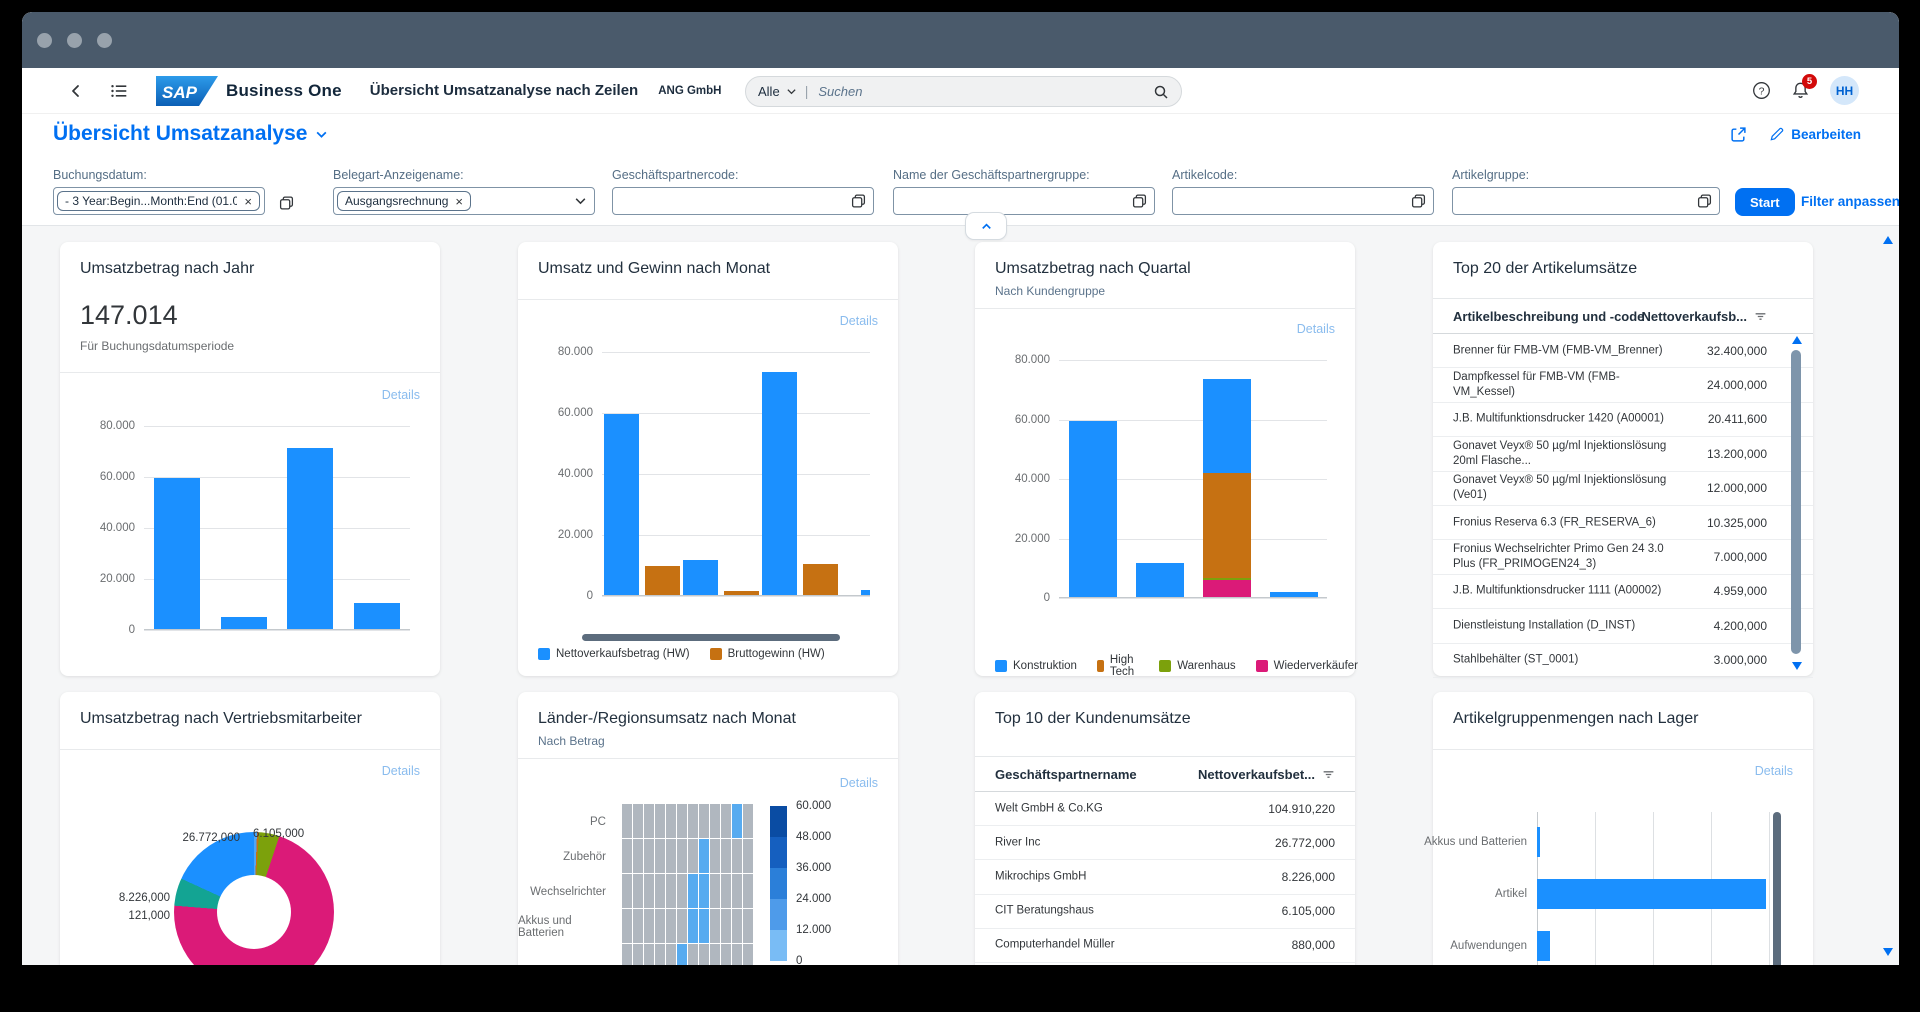 This screenshot has height=1012, width=1920. I want to click on chart-horizontal-scrollbar, so click(711, 637).